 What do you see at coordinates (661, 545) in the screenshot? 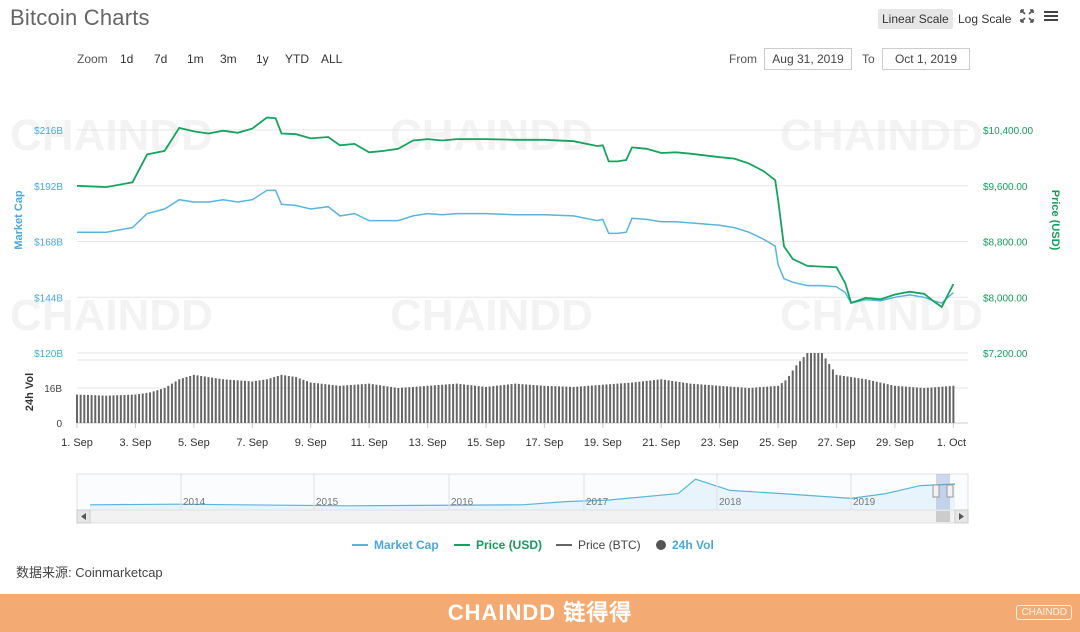
I see `legend-dot-icon` at bounding box center [661, 545].